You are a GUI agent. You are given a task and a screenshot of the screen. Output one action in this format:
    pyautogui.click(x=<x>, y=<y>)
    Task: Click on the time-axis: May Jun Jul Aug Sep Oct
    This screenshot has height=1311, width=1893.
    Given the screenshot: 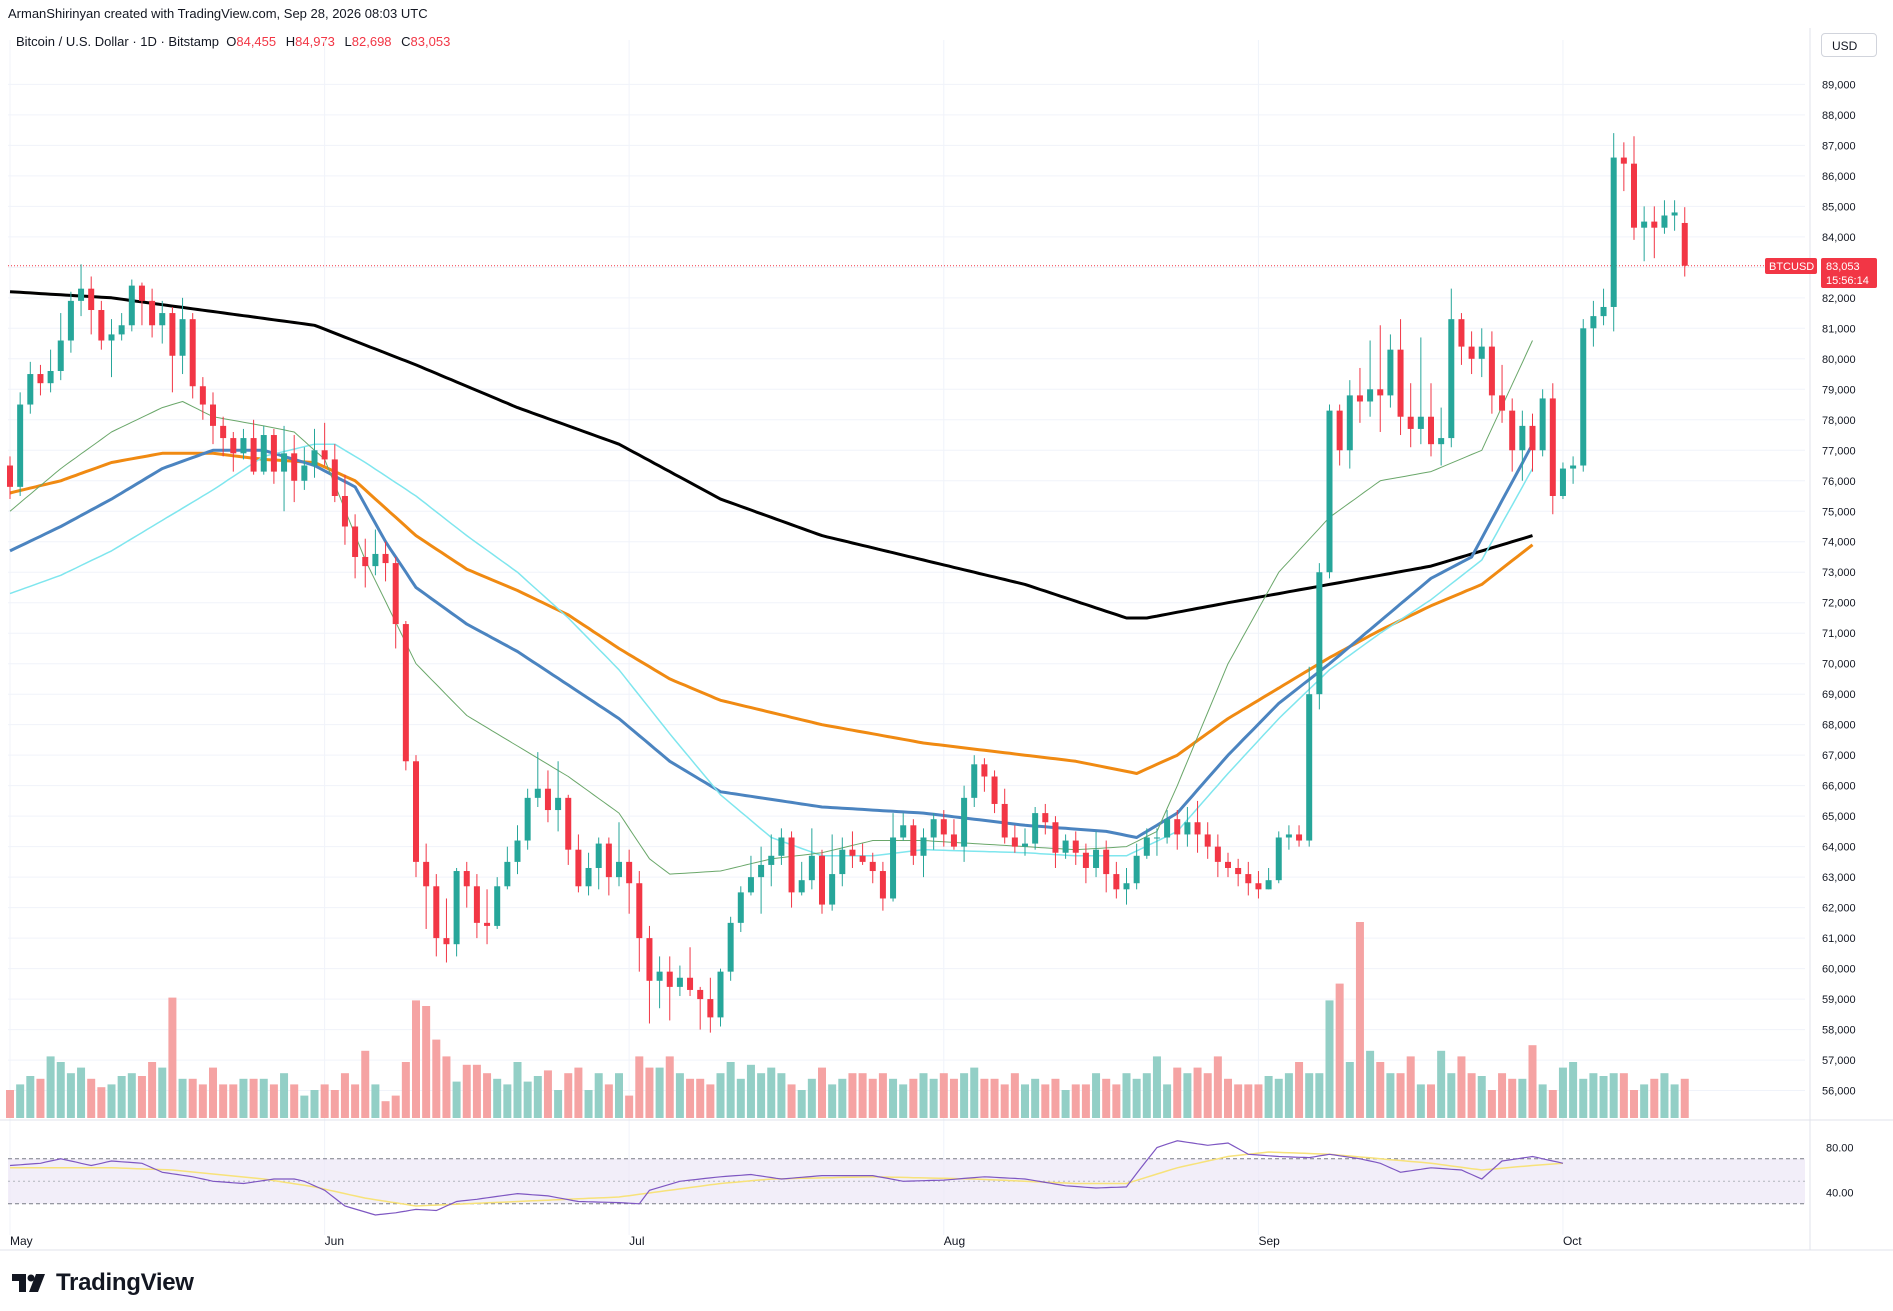 What is the action you would take?
    pyautogui.click(x=796, y=1241)
    